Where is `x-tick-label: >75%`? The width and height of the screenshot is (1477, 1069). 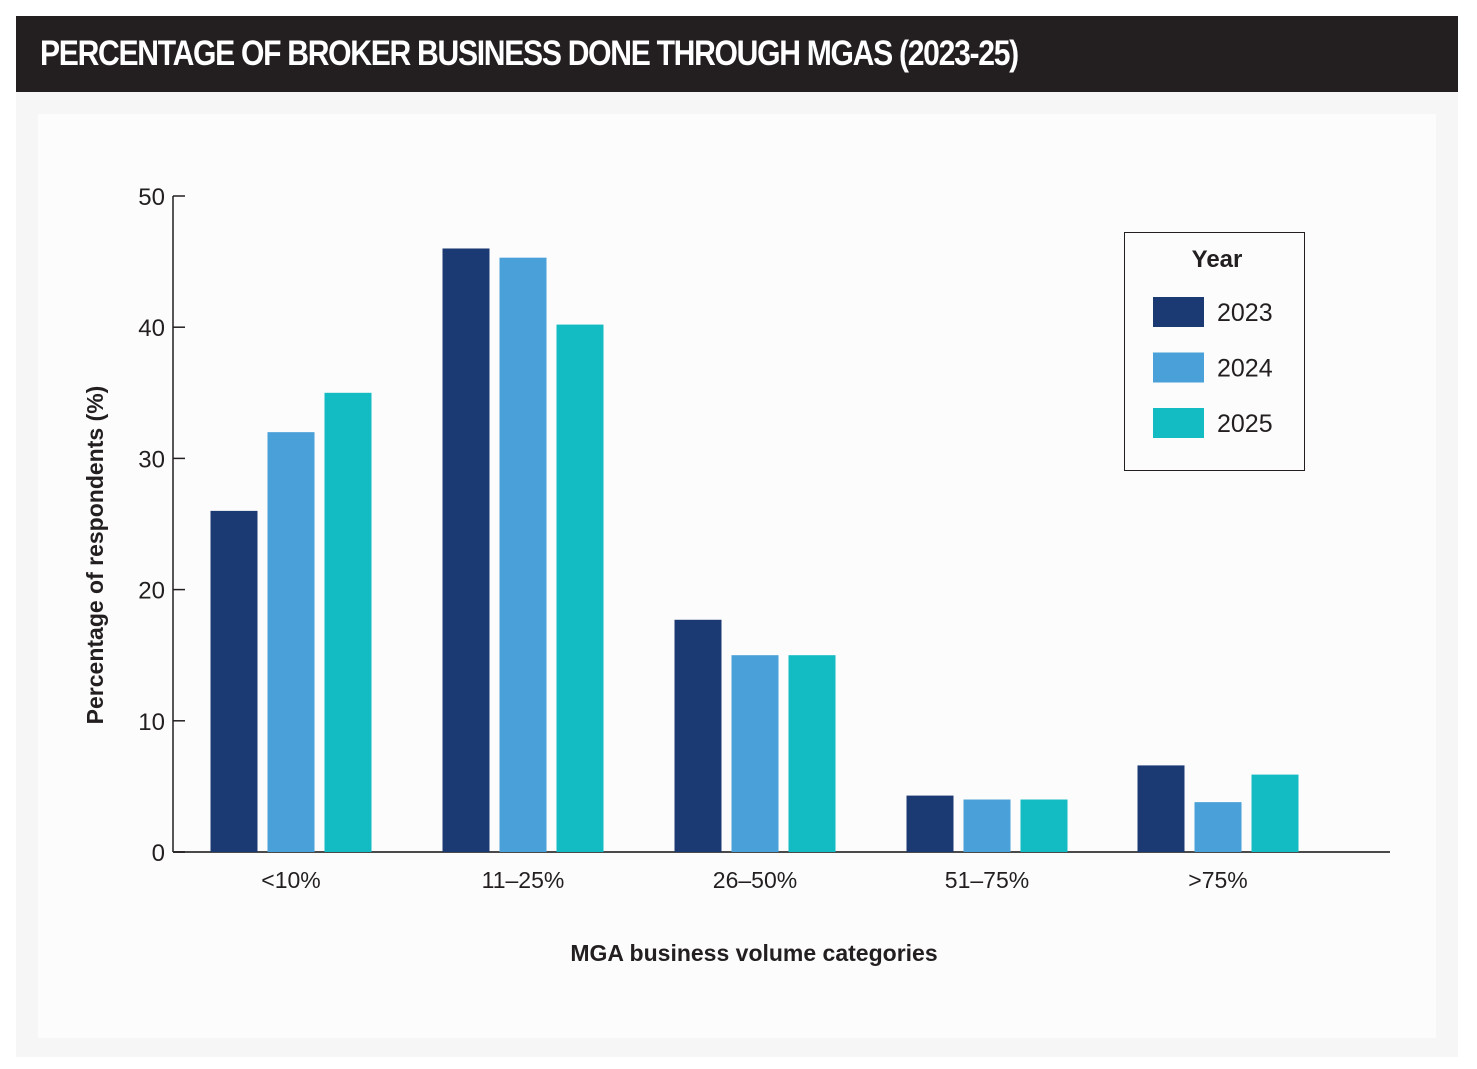
x-tick-label: >75% is located at coordinates (1217, 880).